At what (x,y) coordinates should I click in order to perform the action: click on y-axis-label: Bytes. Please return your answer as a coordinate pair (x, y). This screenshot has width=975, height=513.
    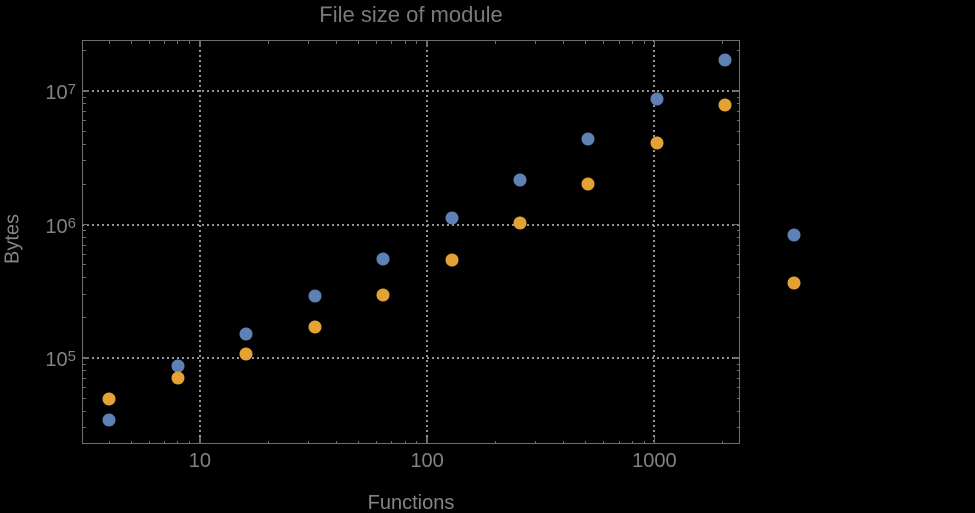
    Looking at the image, I should click on (12, 239).